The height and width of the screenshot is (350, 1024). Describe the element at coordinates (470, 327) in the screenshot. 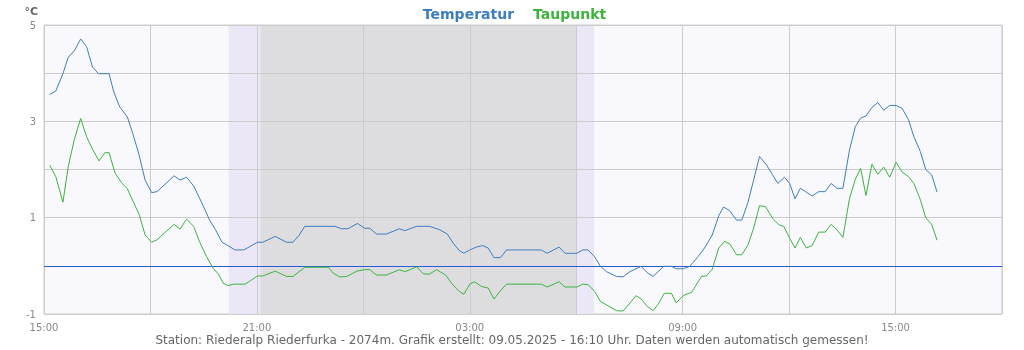

I see `x-tick-label: 03:00` at that location.